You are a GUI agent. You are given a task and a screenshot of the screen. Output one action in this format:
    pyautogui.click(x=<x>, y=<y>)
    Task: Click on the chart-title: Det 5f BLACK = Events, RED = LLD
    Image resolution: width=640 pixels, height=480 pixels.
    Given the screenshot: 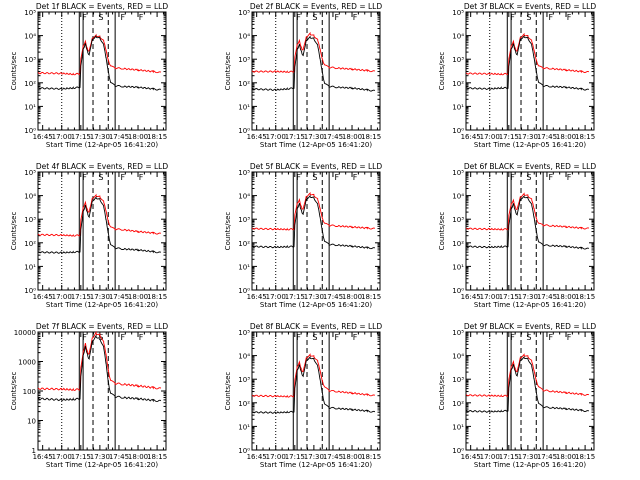 What is the action you would take?
    pyautogui.click(x=316, y=166)
    